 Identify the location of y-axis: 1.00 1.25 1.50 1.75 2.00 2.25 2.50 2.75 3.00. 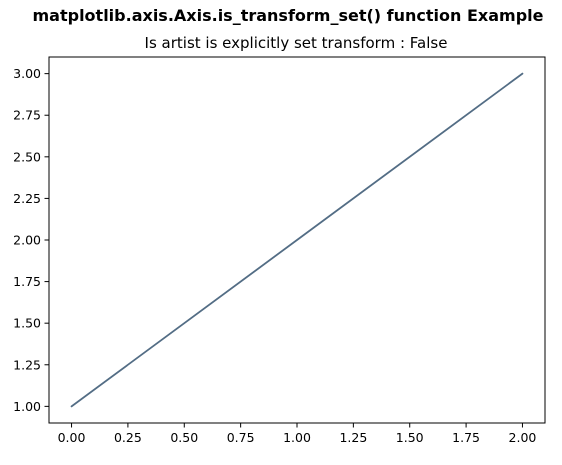
(31, 240).